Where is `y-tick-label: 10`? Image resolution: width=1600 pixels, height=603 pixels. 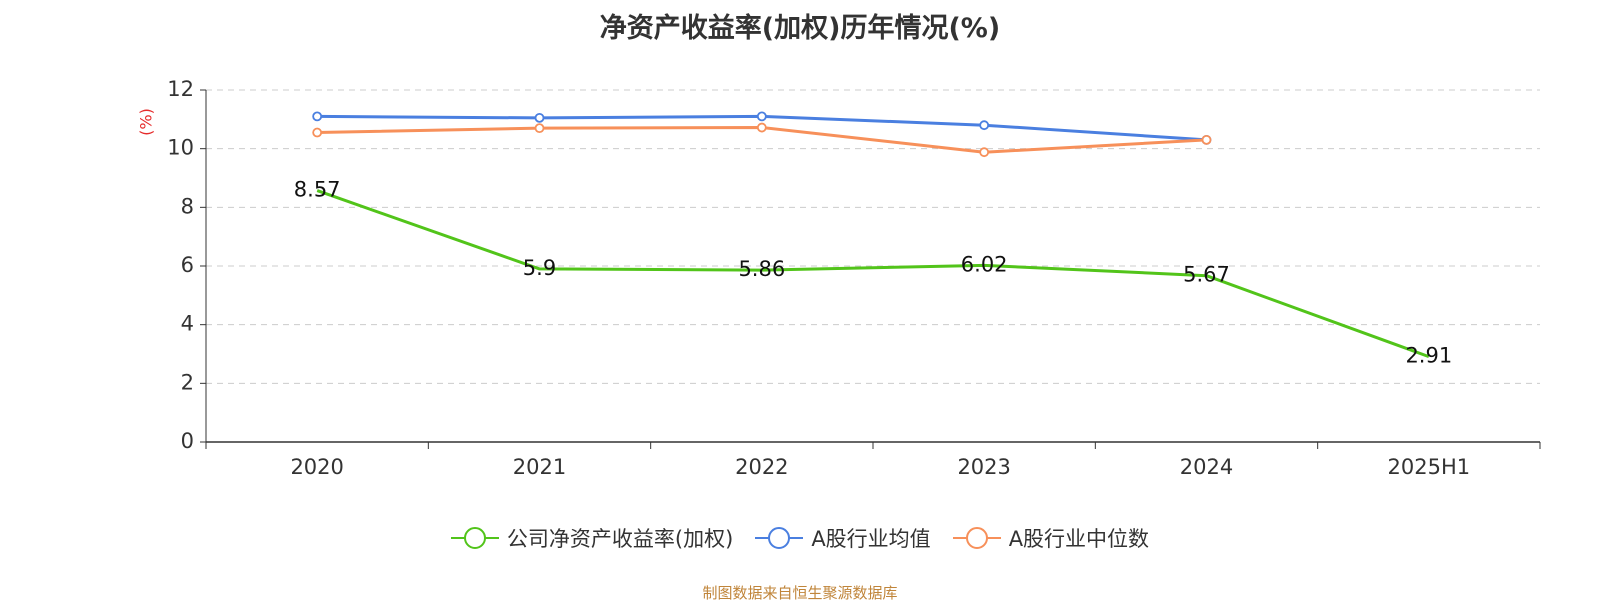 y-tick-label: 10 is located at coordinates (180, 148).